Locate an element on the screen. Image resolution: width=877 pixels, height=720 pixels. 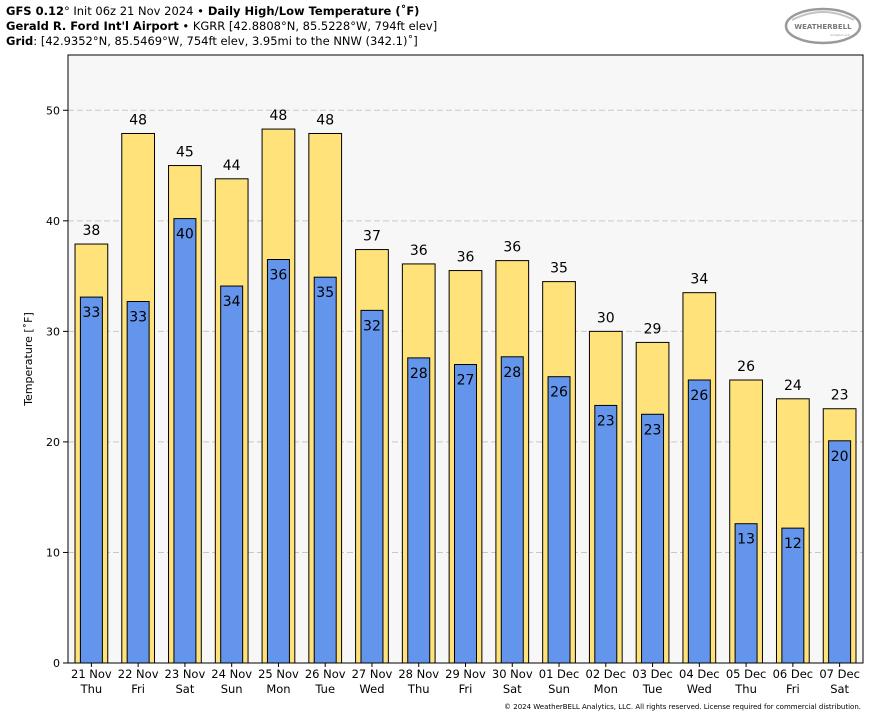
y-tick-label: 50 is located at coordinates (53, 110).